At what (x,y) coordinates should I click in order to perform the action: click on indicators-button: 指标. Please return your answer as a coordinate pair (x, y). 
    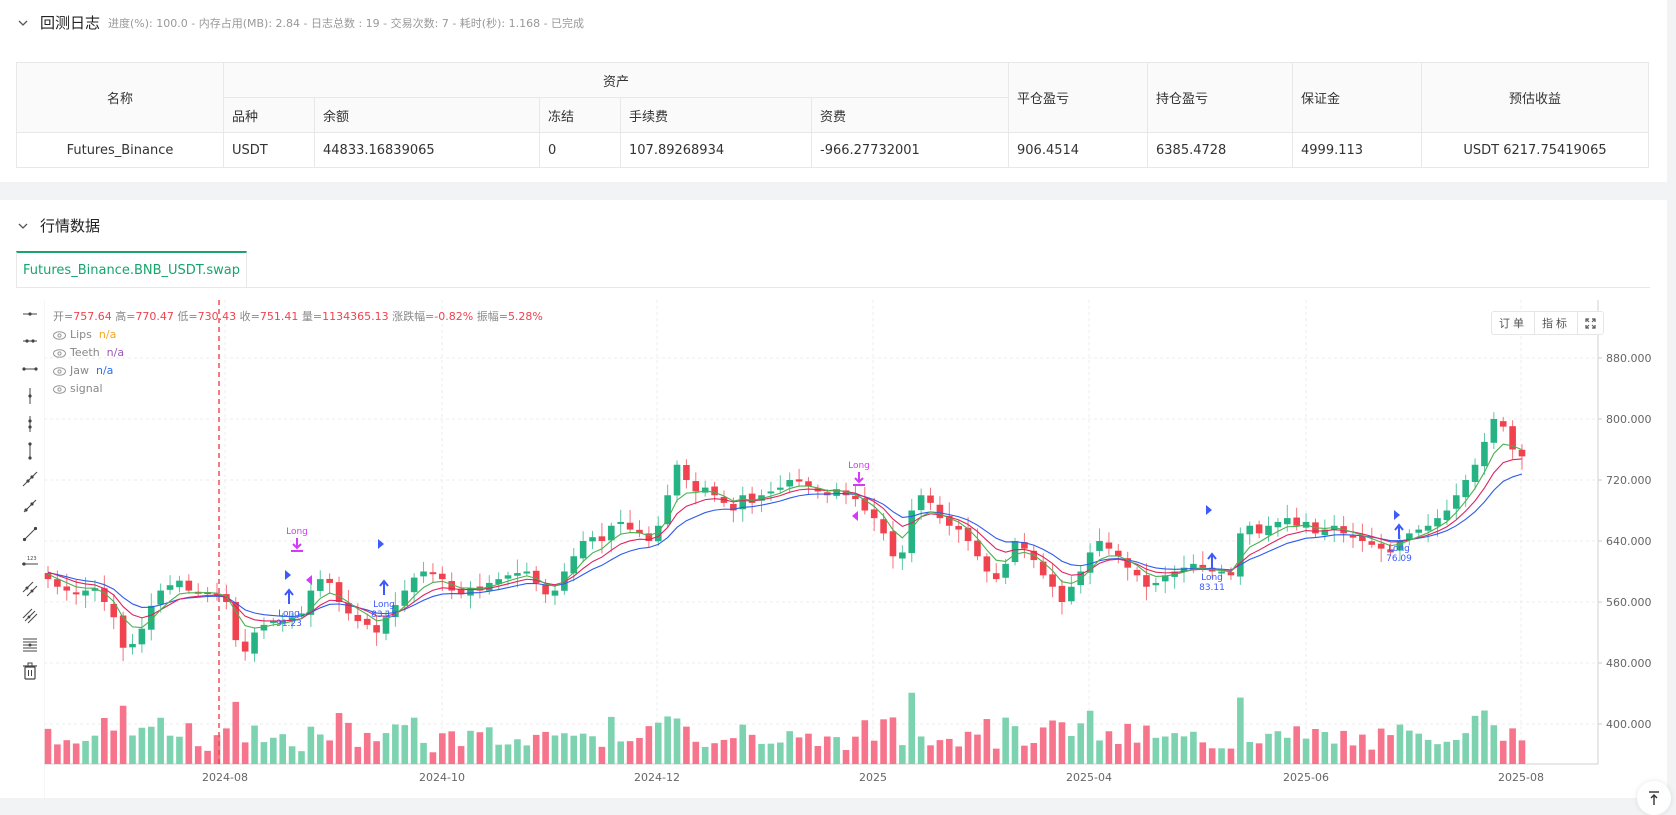
    Looking at the image, I should click on (1556, 323).